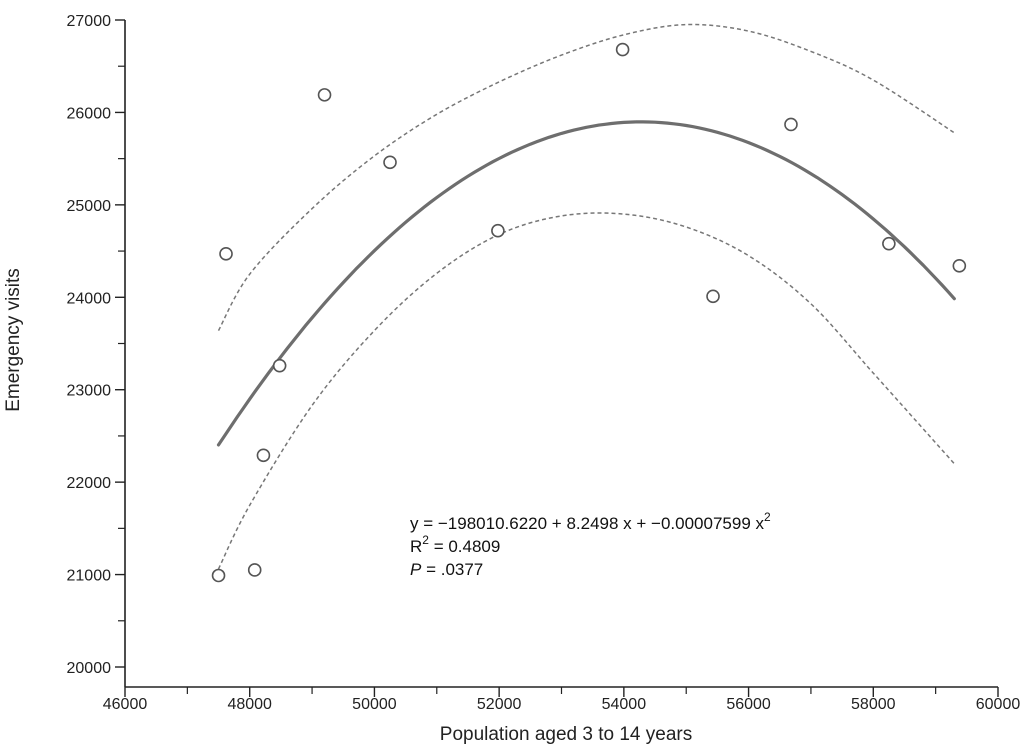 This screenshot has height=746, width=1024. What do you see at coordinates (89, 391) in the screenshot?
I see `y-tick-label: 23000` at bounding box center [89, 391].